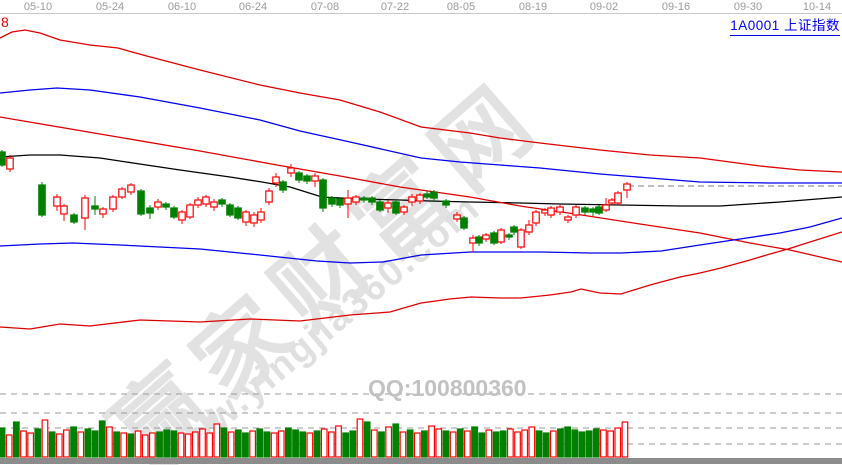 Image resolution: width=842 pixels, height=465 pixels. Describe the element at coordinates (5, 22) in the screenshot. I see `price-axis-label: 8` at that location.